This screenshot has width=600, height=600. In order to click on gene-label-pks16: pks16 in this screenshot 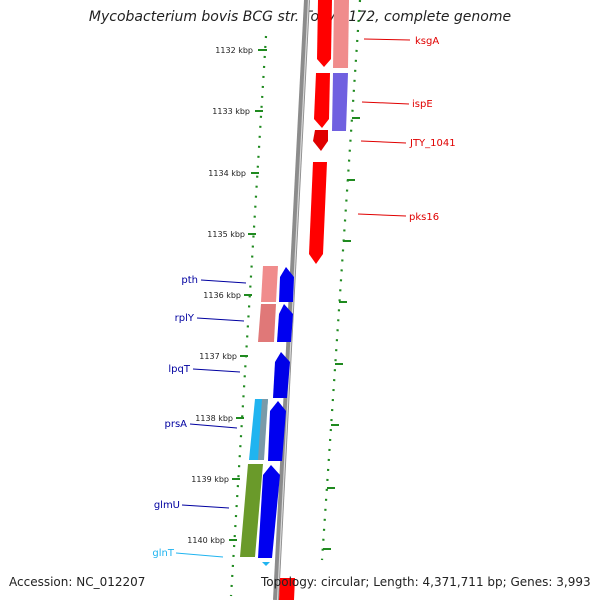, I will do `click(424, 217)`.